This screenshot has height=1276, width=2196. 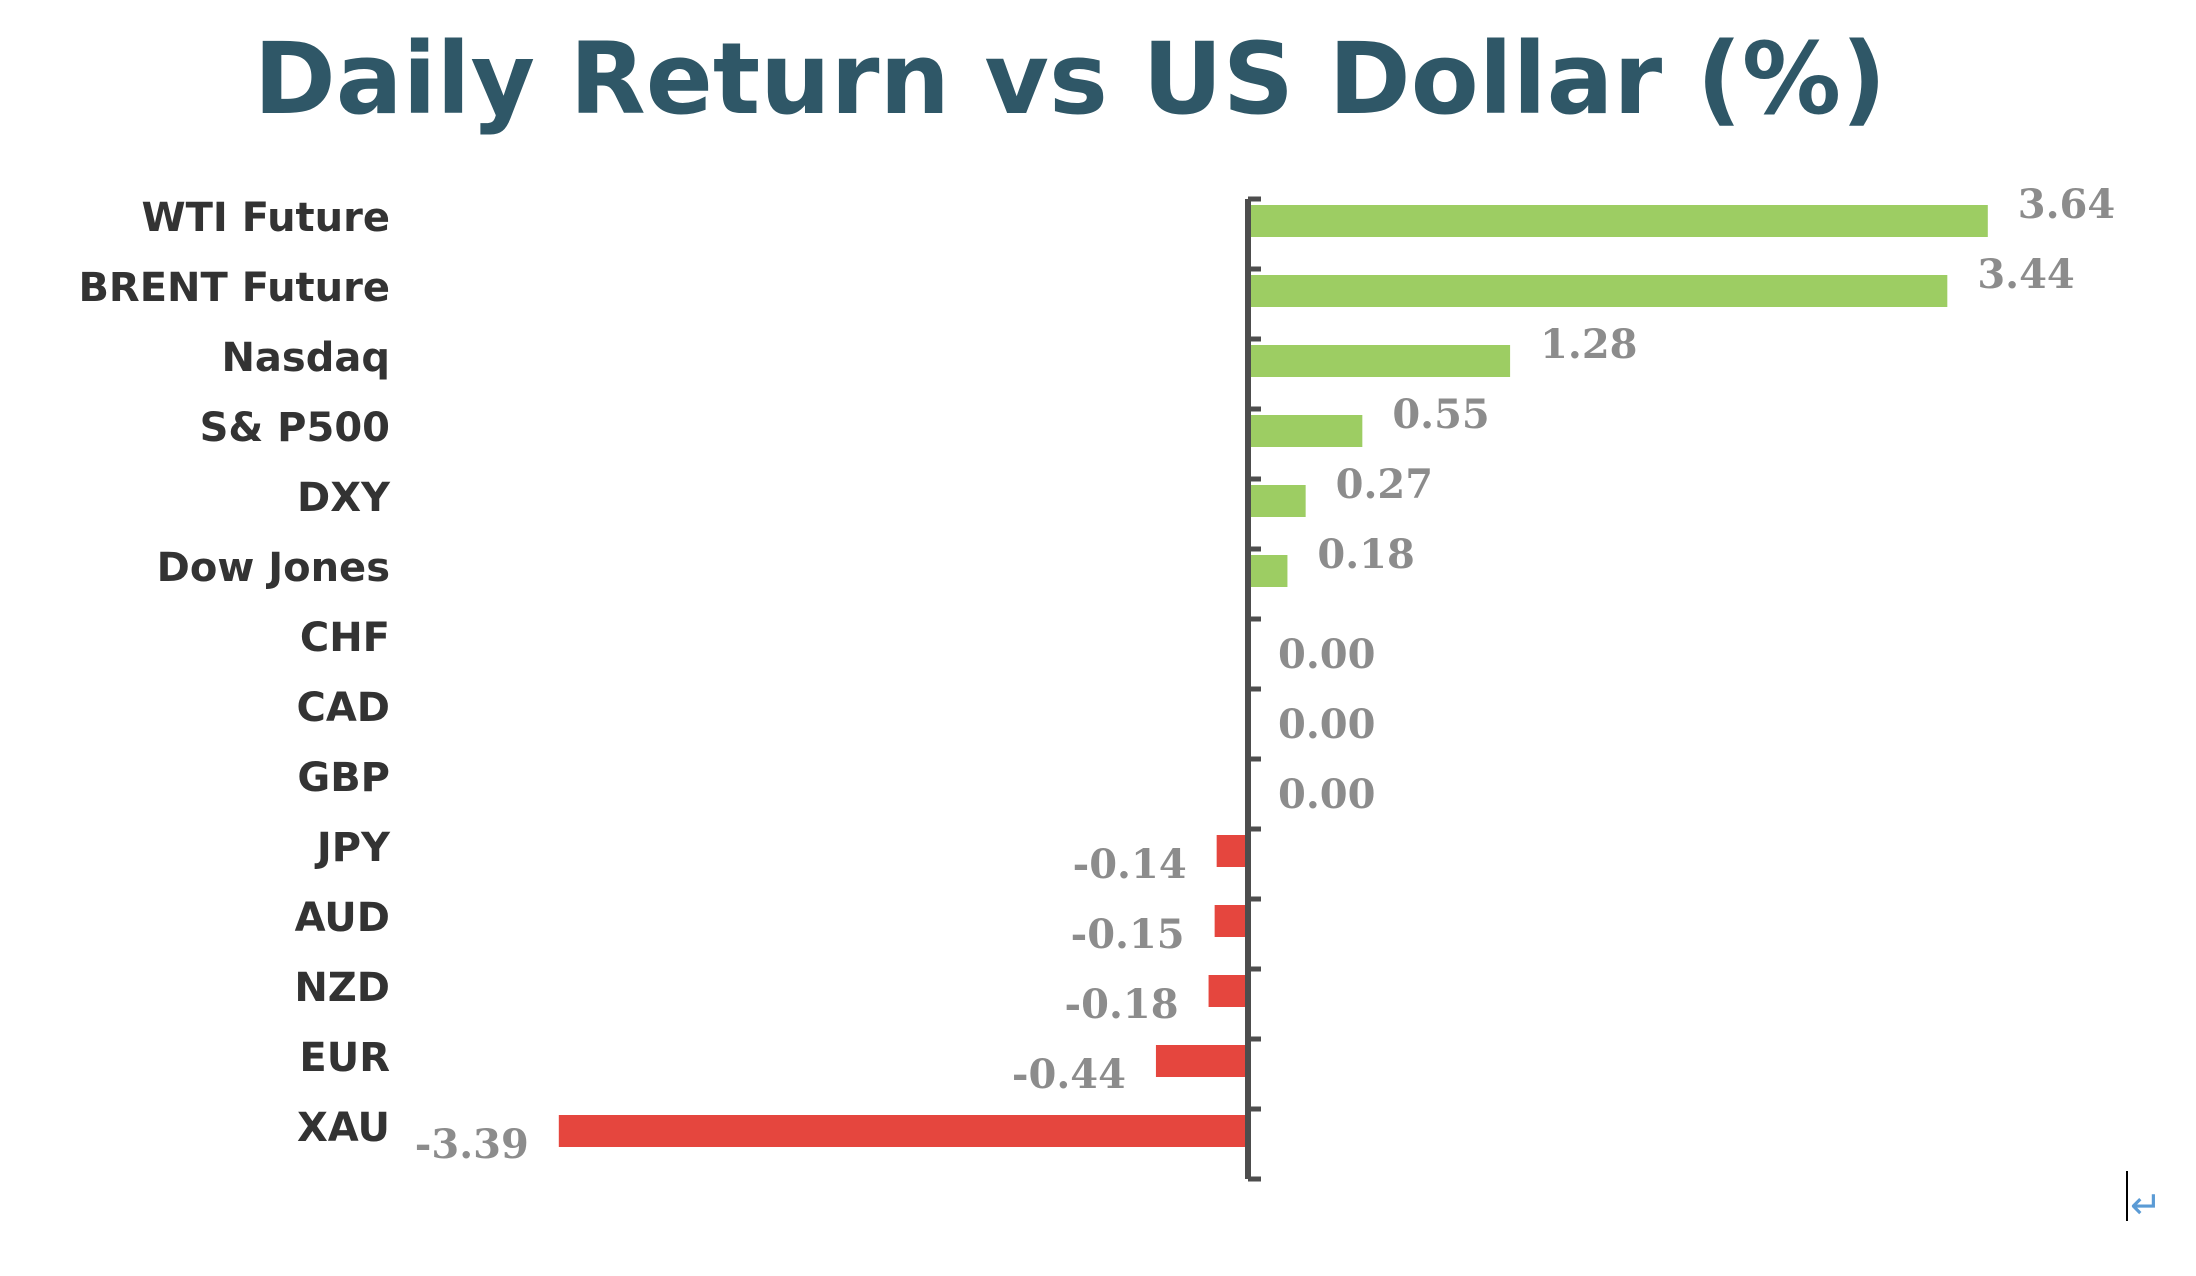 What do you see at coordinates (266, 218) in the screenshot?
I see `category-label: WTI Future` at bounding box center [266, 218].